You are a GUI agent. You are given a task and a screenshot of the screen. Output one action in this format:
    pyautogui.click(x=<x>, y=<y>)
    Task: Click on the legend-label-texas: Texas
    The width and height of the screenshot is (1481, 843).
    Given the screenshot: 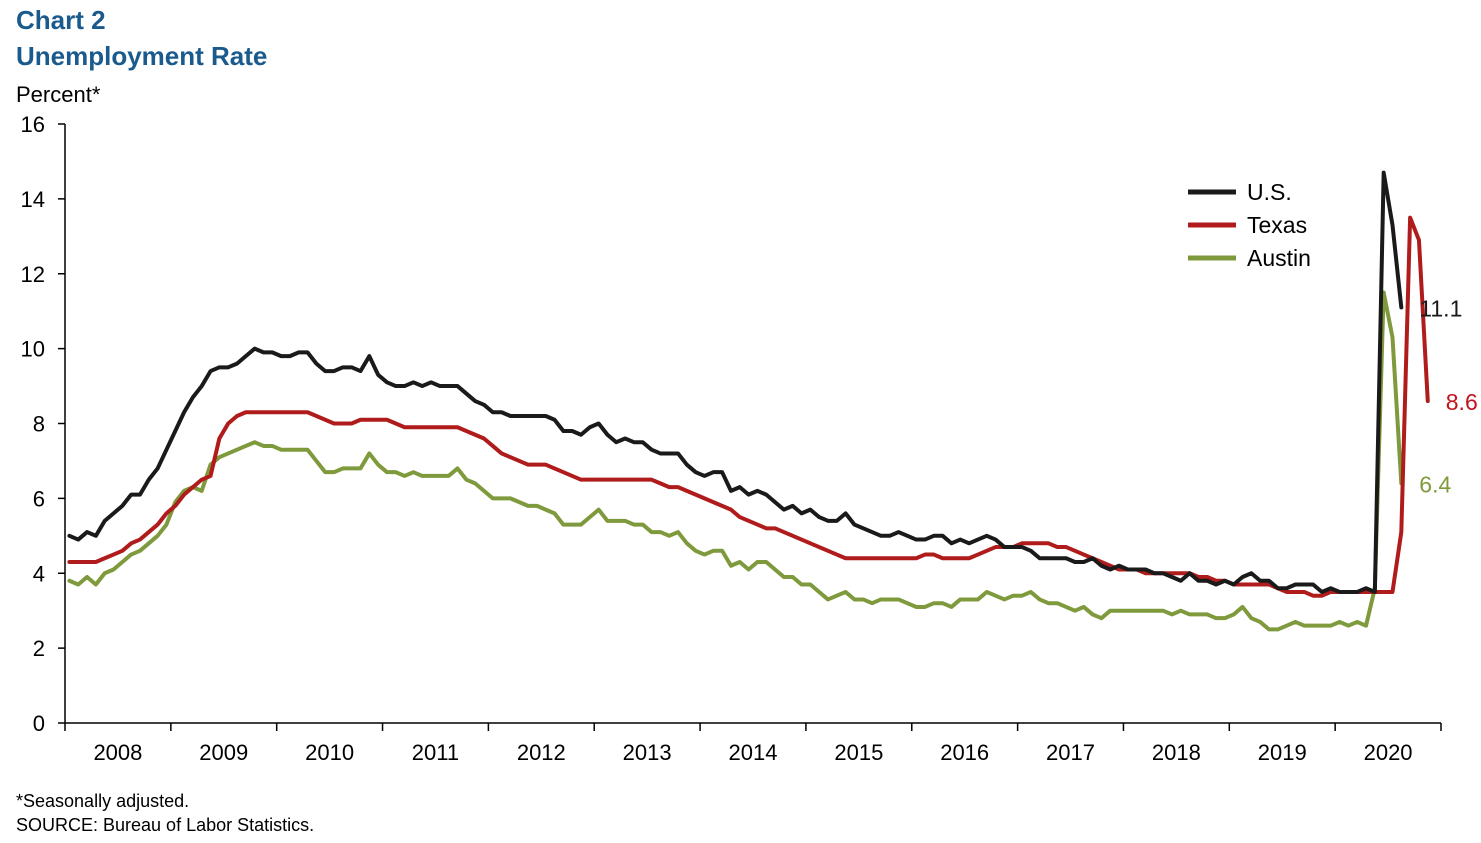 What is the action you would take?
    pyautogui.click(x=1277, y=225)
    